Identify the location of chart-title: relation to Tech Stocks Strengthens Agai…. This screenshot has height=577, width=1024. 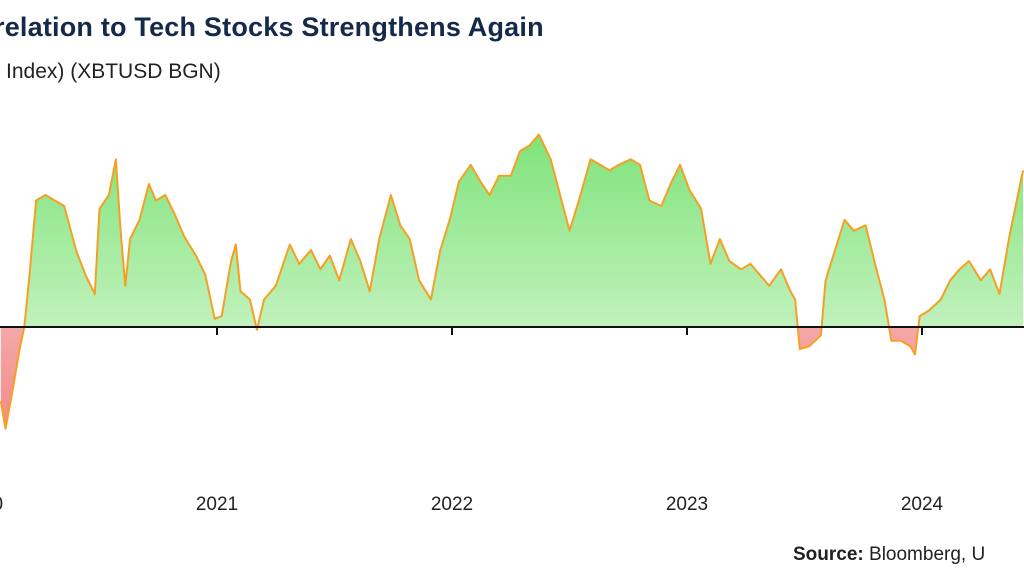
(272, 27).